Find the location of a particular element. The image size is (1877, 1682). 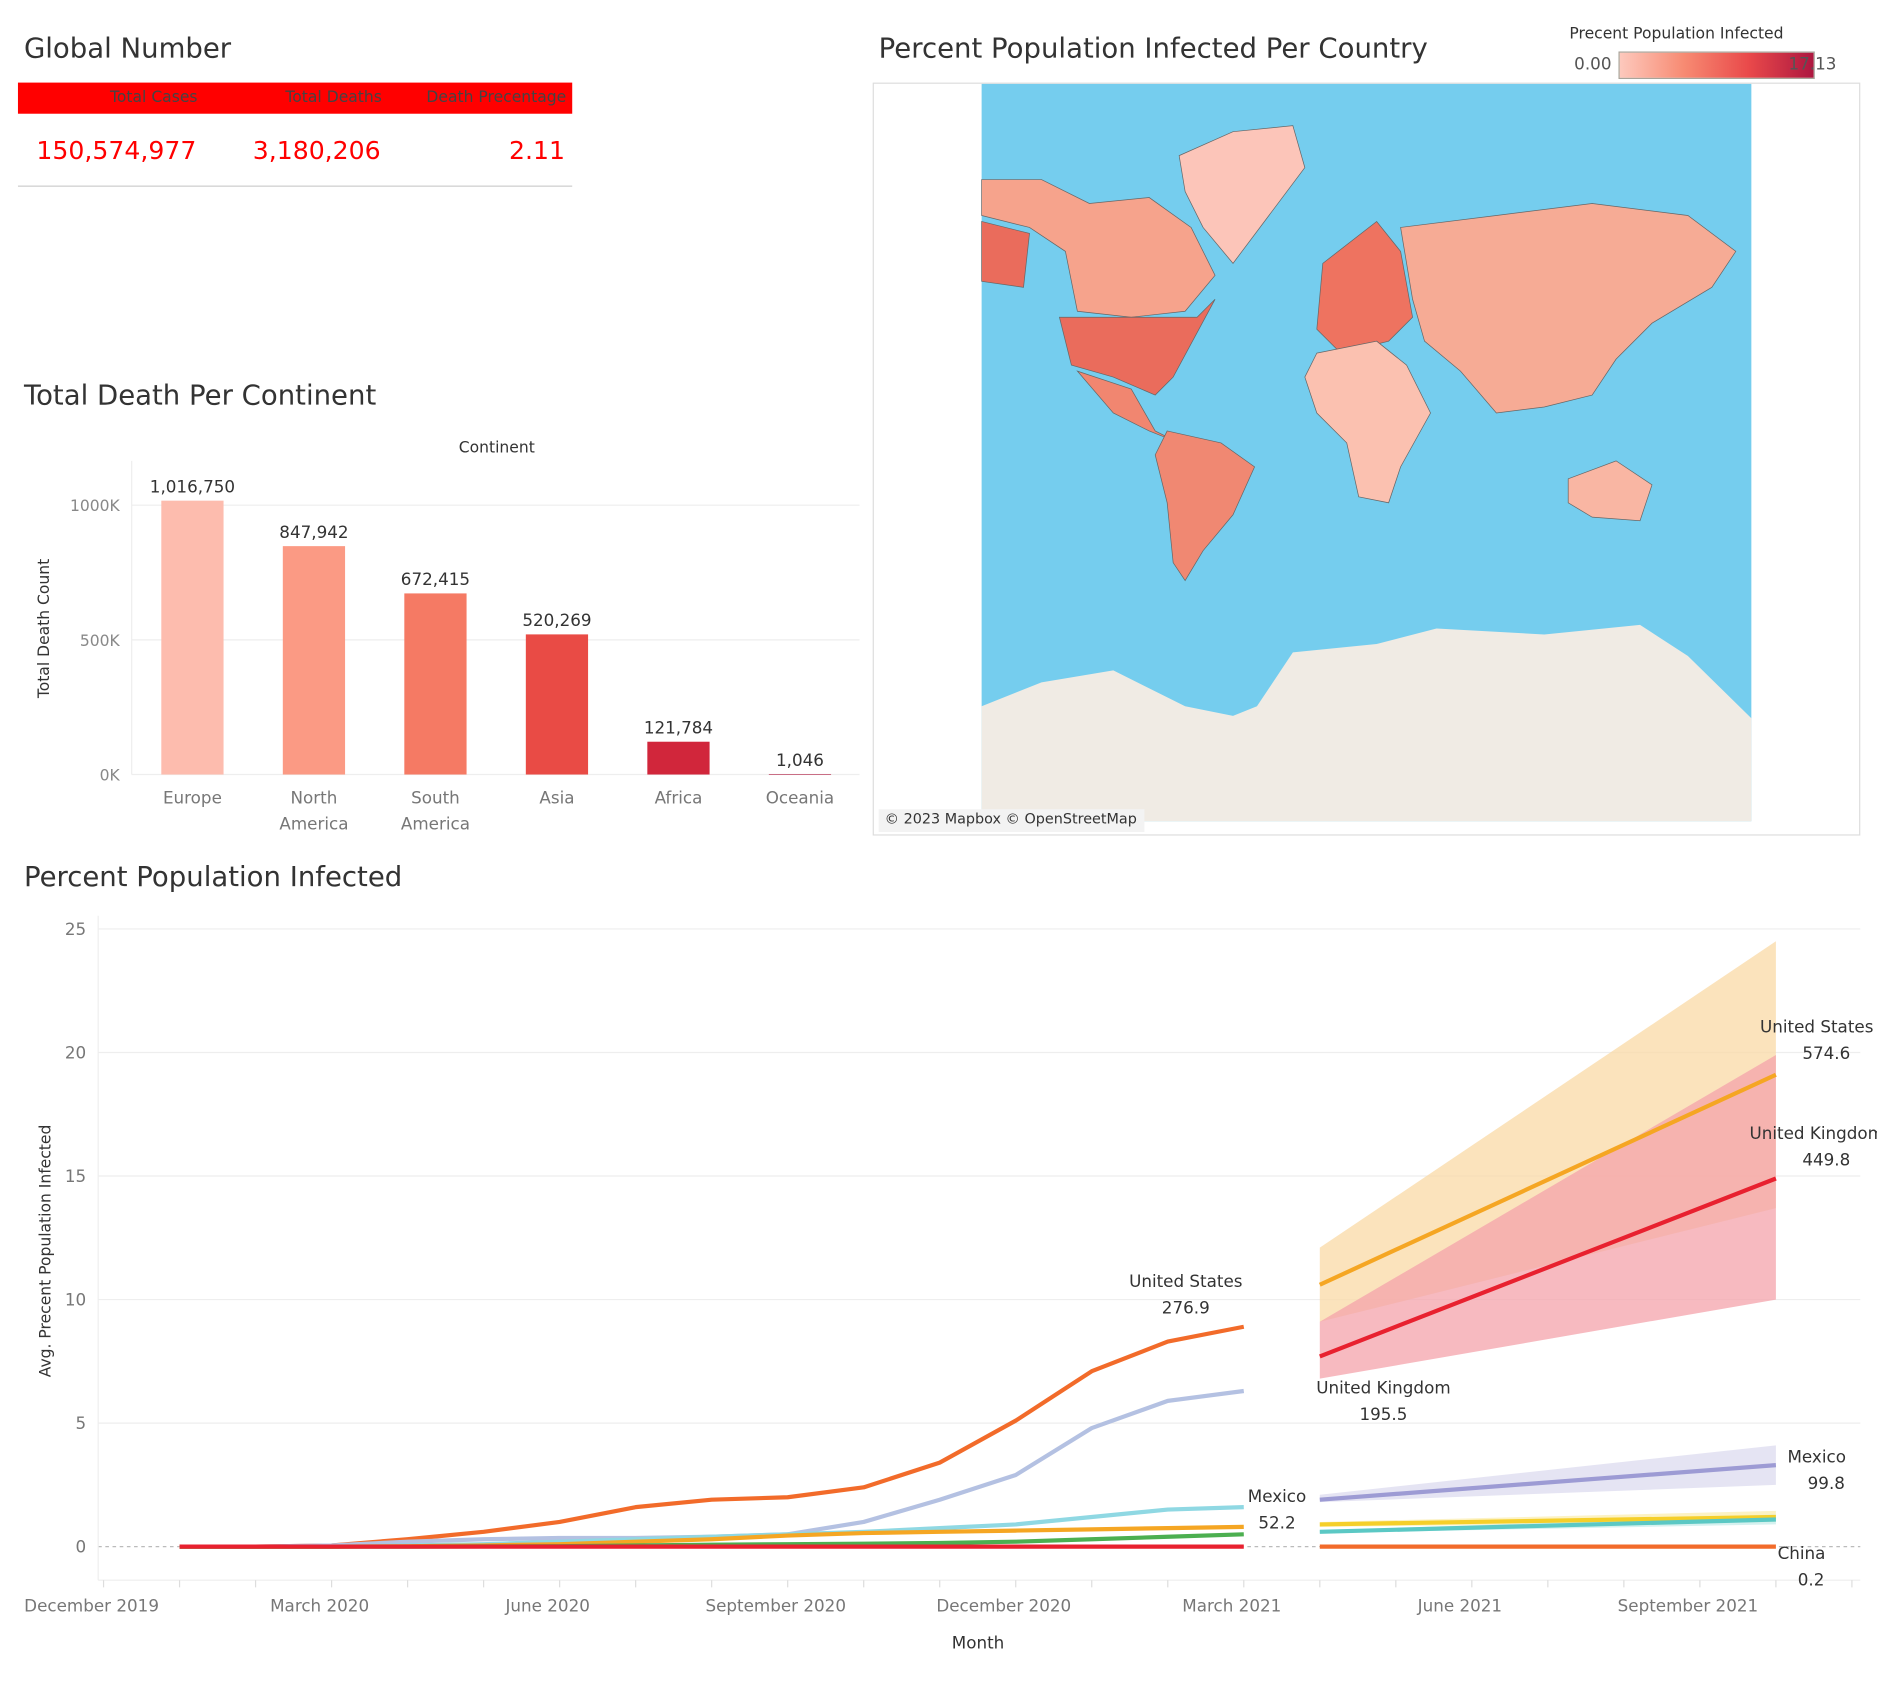

bar-asia is located at coordinates (557, 704).